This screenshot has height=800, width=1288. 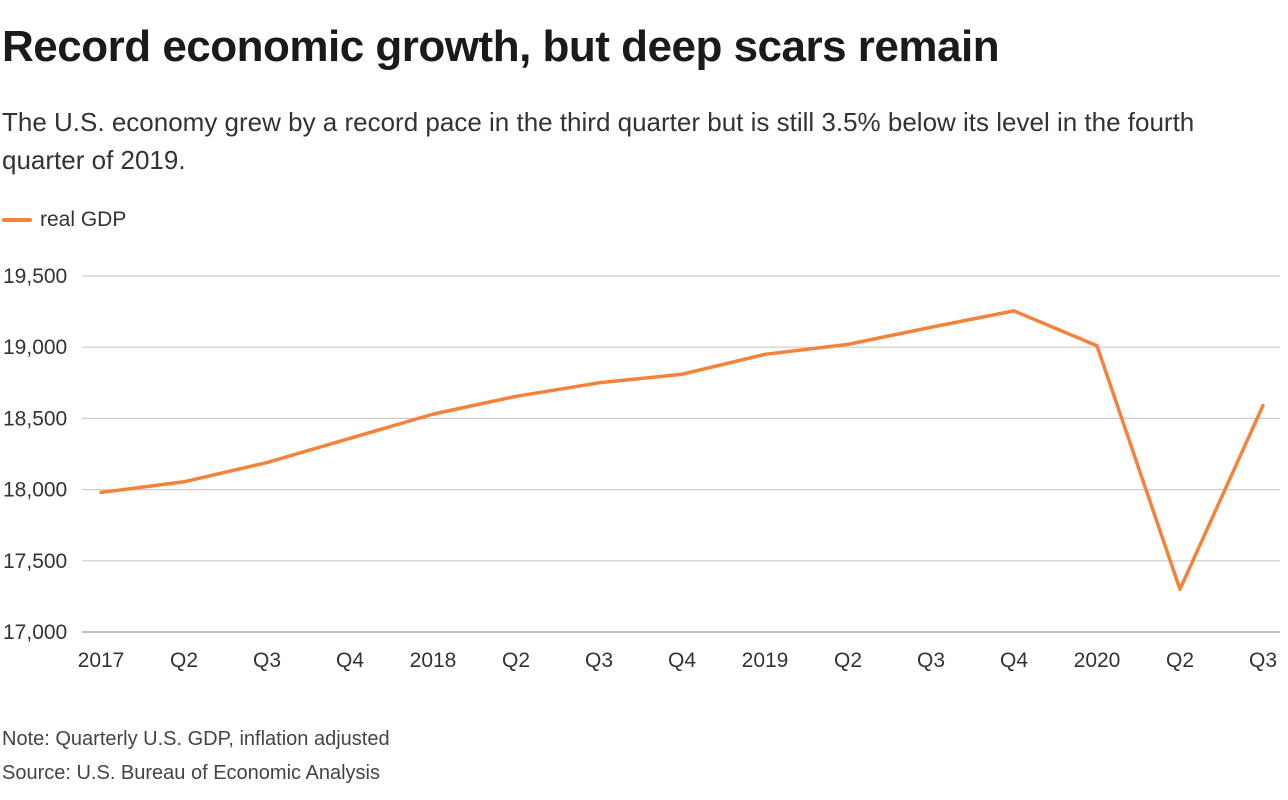 What do you see at coordinates (35, 347) in the screenshot?
I see `y-tick-label: 19,000` at bounding box center [35, 347].